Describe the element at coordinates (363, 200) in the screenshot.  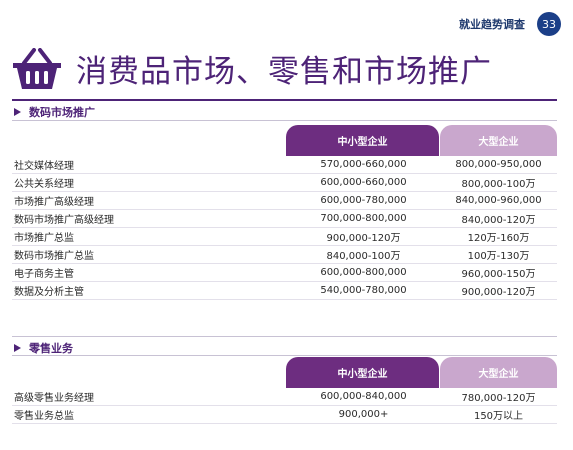
I see `sme-salary-cell: 600,000-780,000` at that location.